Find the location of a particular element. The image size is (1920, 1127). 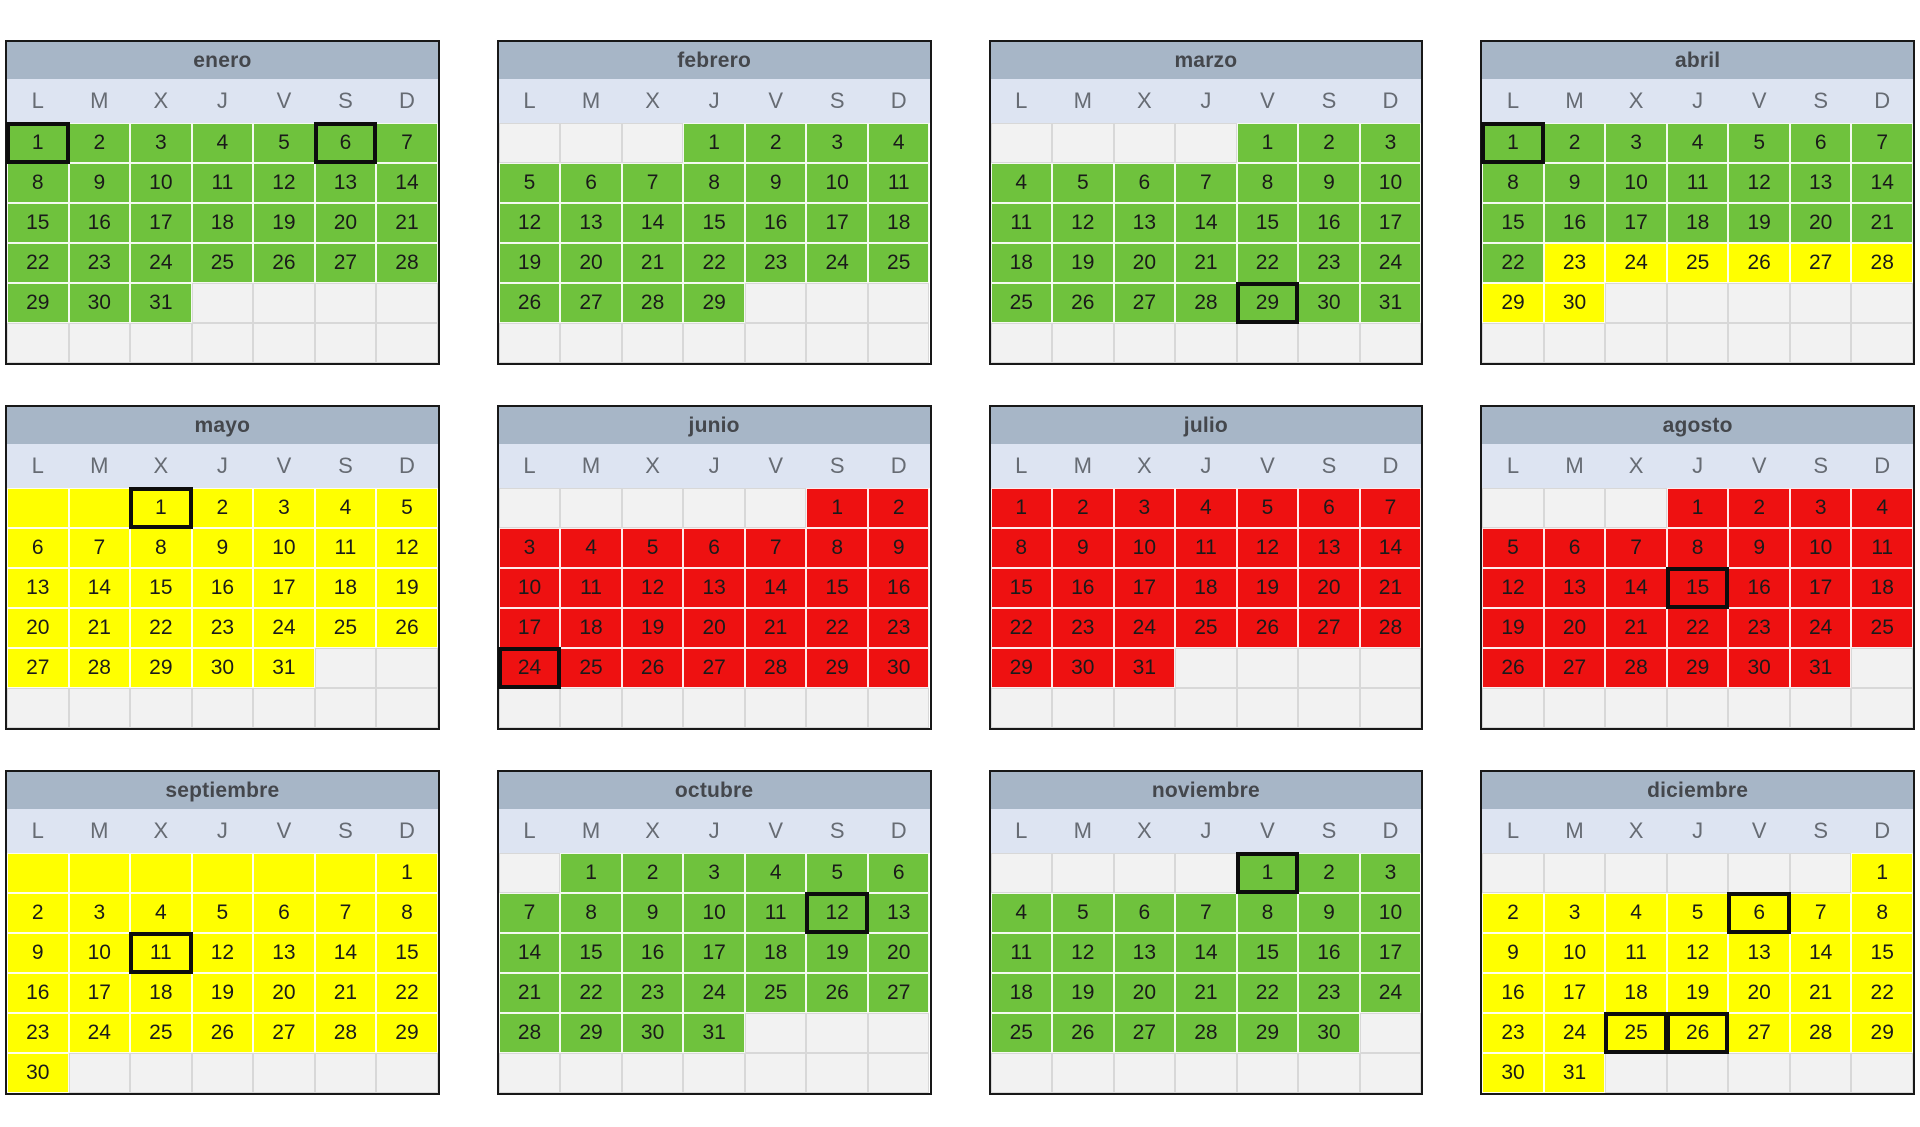

day-cell-diciembre-10: 10 is located at coordinates (1574, 953).